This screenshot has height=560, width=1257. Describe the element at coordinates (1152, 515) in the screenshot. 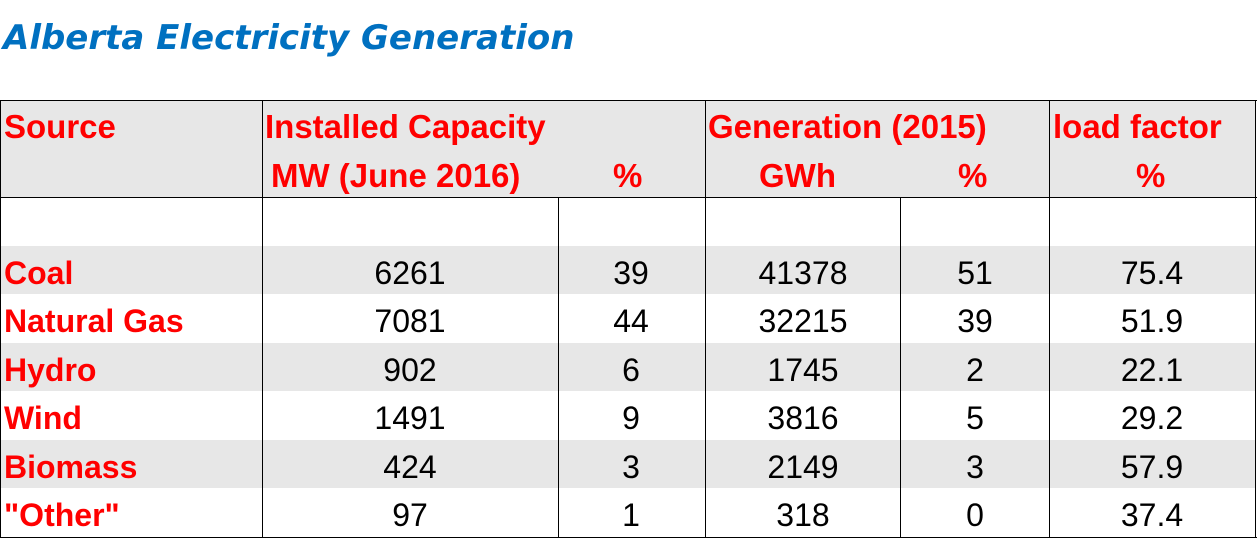

I see `cell-load-factor: 37.4` at that location.